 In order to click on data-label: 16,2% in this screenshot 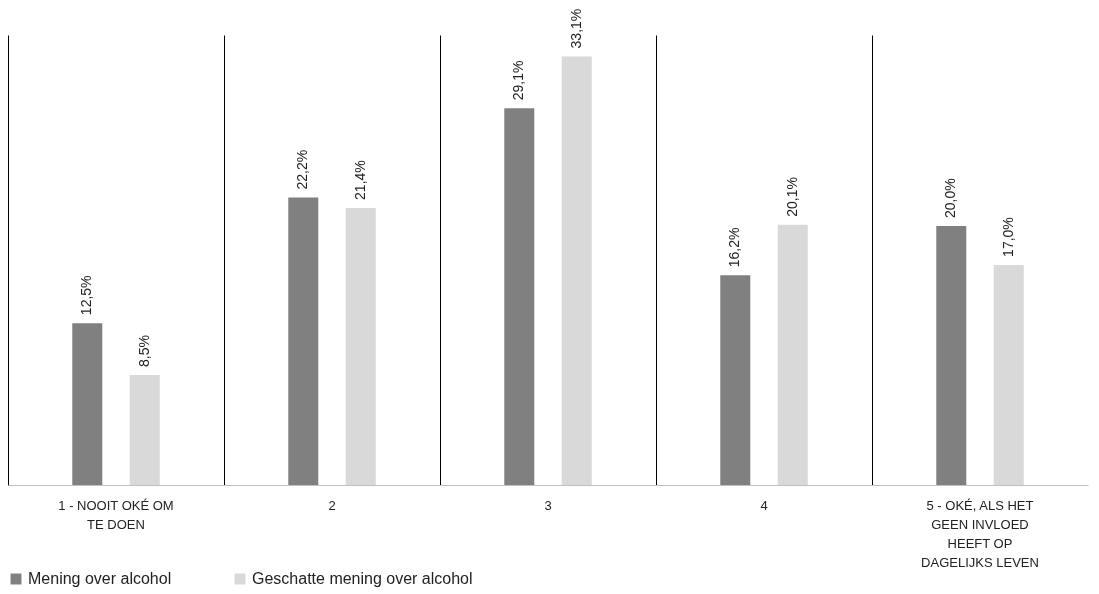, I will do `click(734, 247)`.